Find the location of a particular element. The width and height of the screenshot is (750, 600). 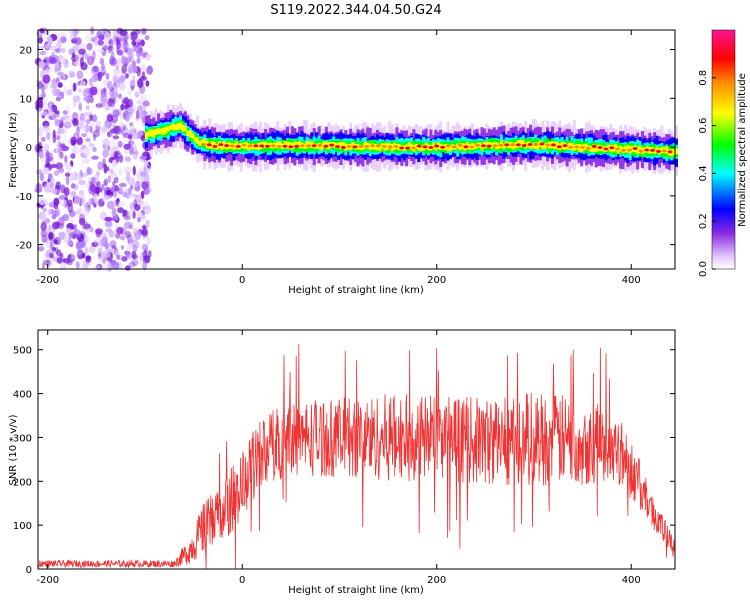

spectrogram-noise-region is located at coordinates (93, 149).